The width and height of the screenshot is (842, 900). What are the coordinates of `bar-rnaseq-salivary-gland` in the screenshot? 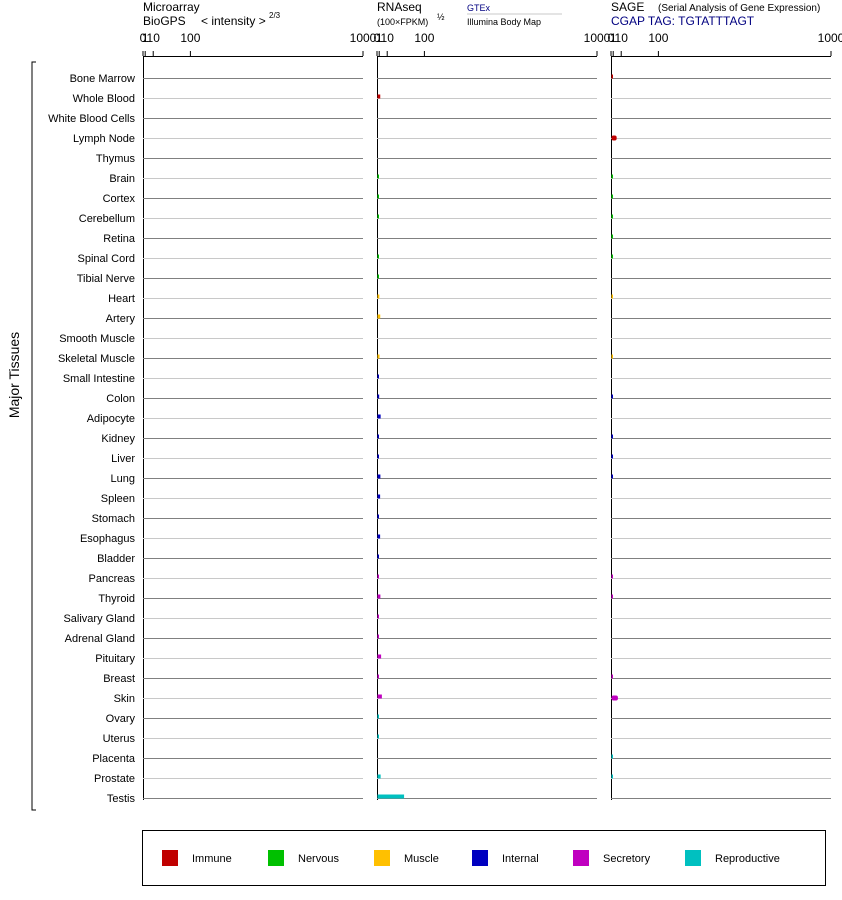 It's located at (378, 616).